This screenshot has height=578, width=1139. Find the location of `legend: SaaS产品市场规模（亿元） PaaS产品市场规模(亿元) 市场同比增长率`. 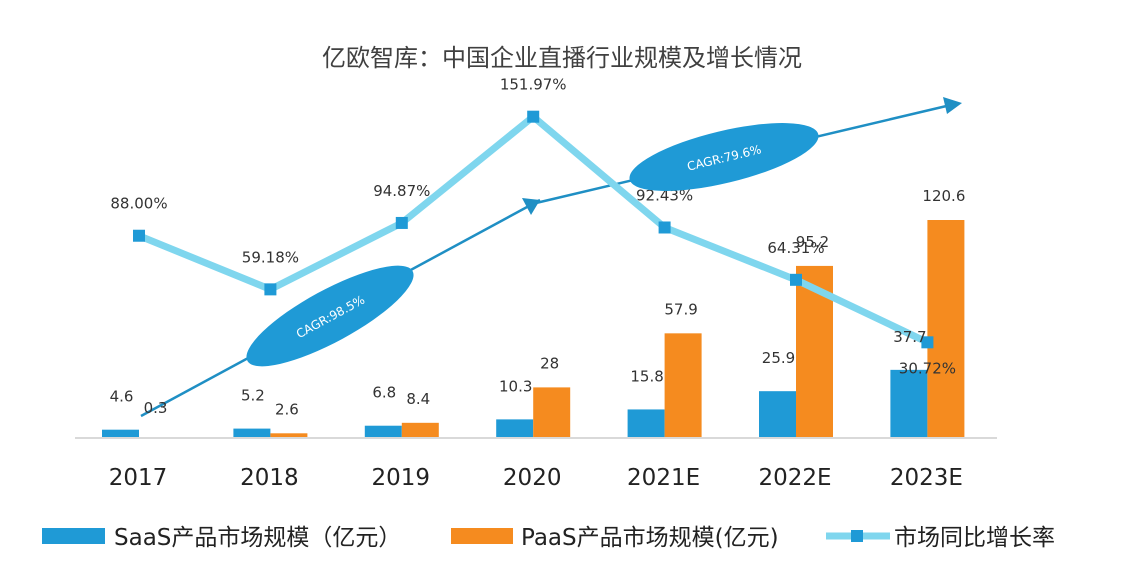

legend: SaaS产品市场规模（亿元） PaaS产品市场规模(亿元) 市场同比增长率 is located at coordinates (548, 538).